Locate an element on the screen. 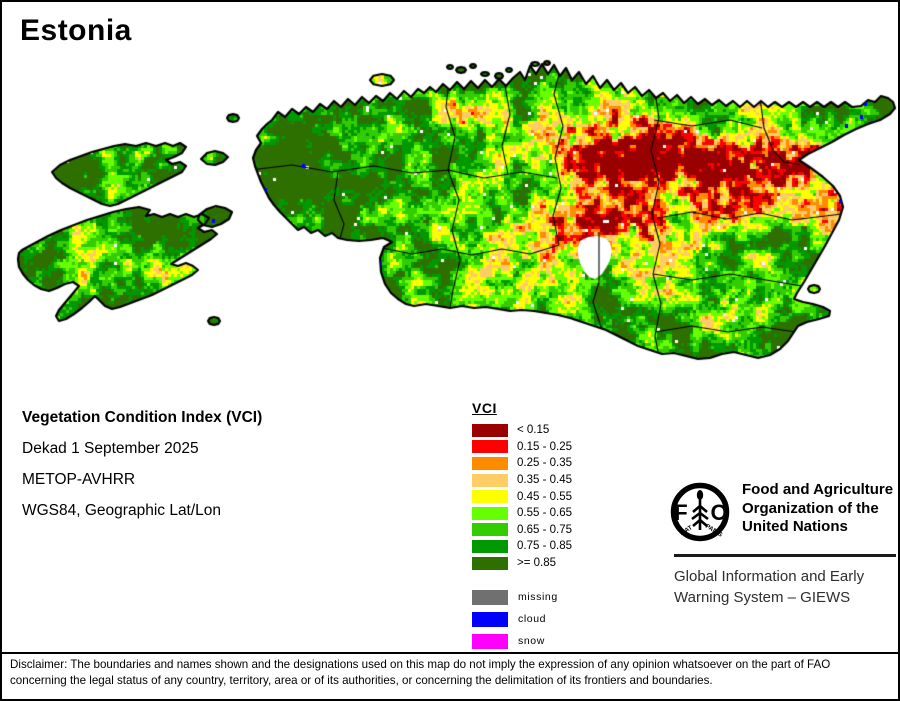  legend-label: missing is located at coordinates (538, 597).